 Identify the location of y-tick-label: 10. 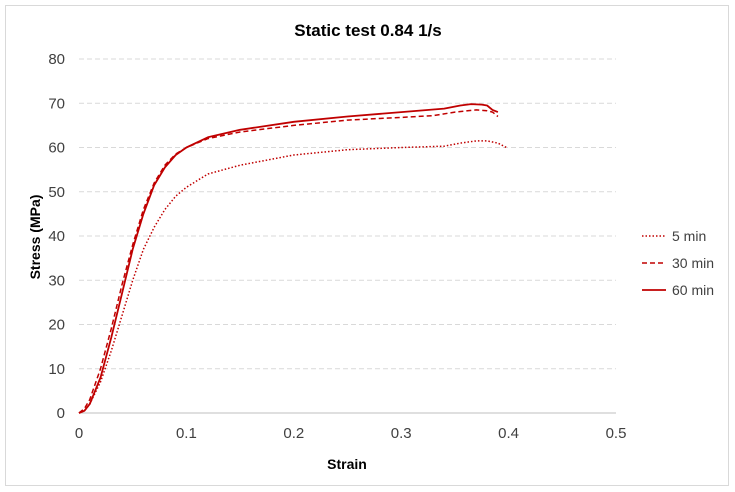
(56, 369).